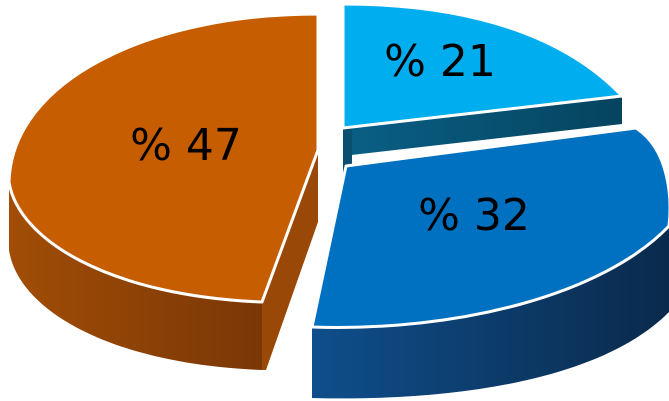  Describe the element at coordinates (440, 61) in the screenshot. I see `slice-label-21: % 21` at that location.